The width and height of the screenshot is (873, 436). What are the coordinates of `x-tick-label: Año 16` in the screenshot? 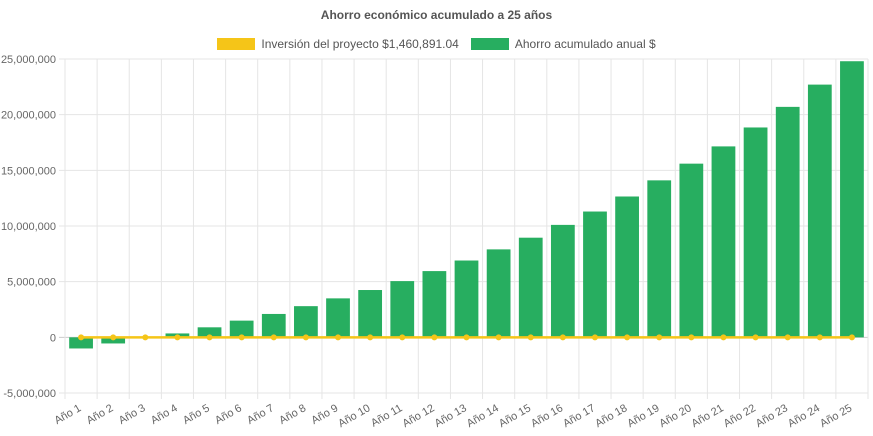 It's located at (547, 416).